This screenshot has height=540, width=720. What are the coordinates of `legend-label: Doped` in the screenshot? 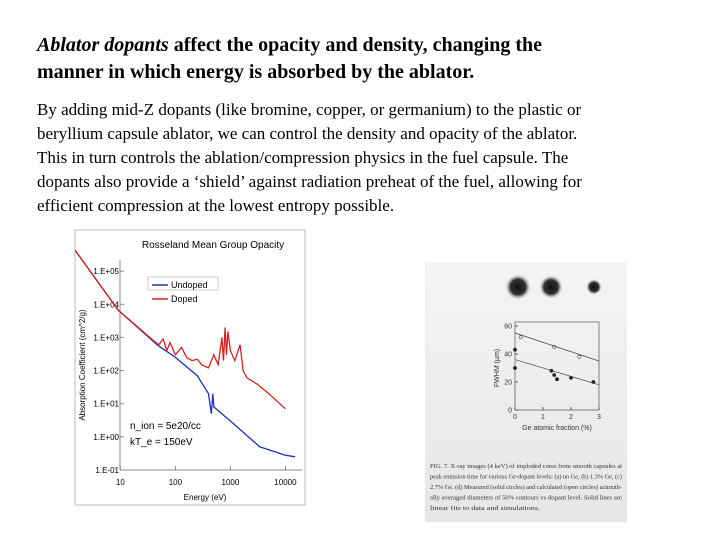 It's located at (184, 299).